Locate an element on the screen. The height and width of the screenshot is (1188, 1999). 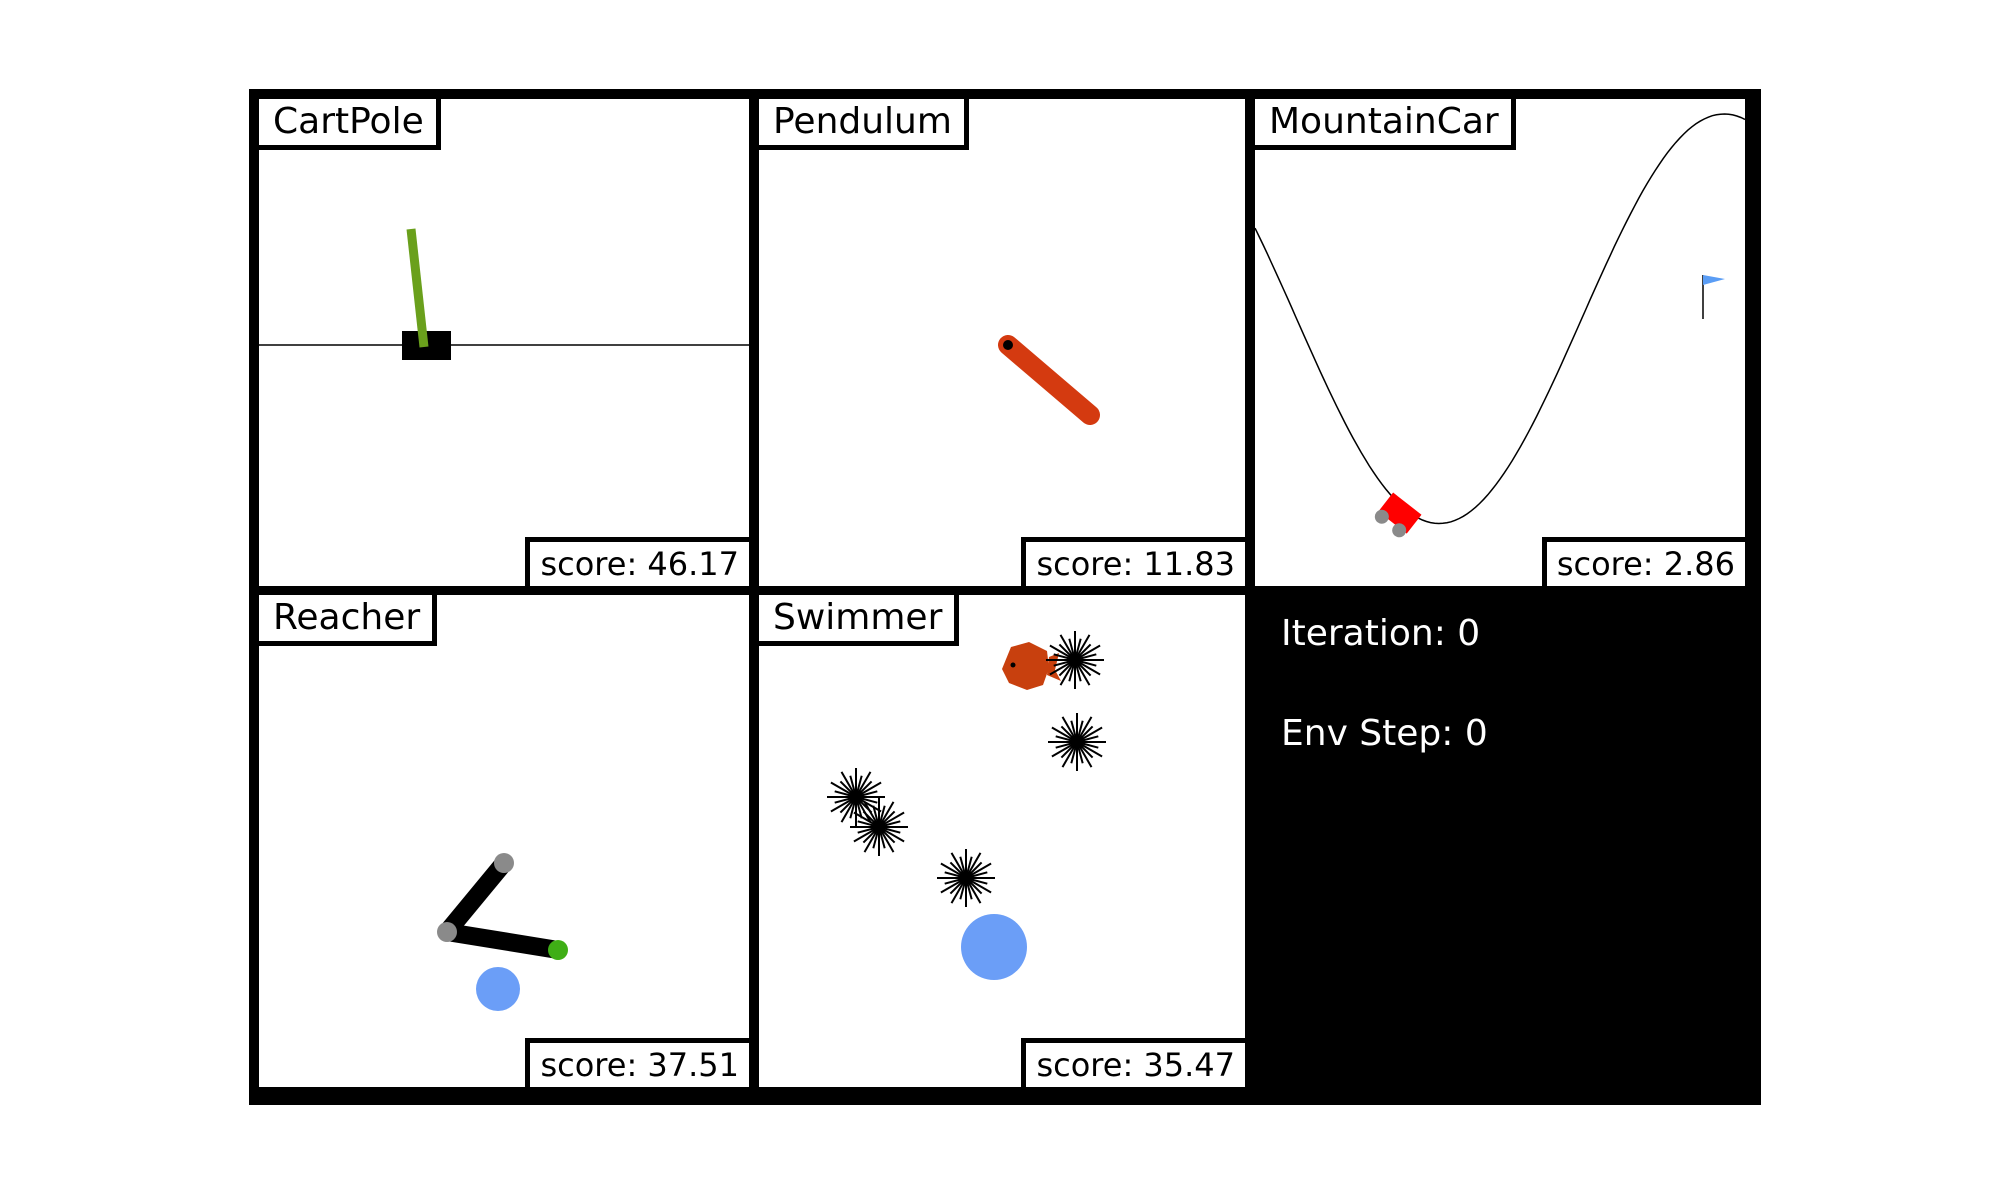
swimmer-ball is located at coordinates (994, 947).